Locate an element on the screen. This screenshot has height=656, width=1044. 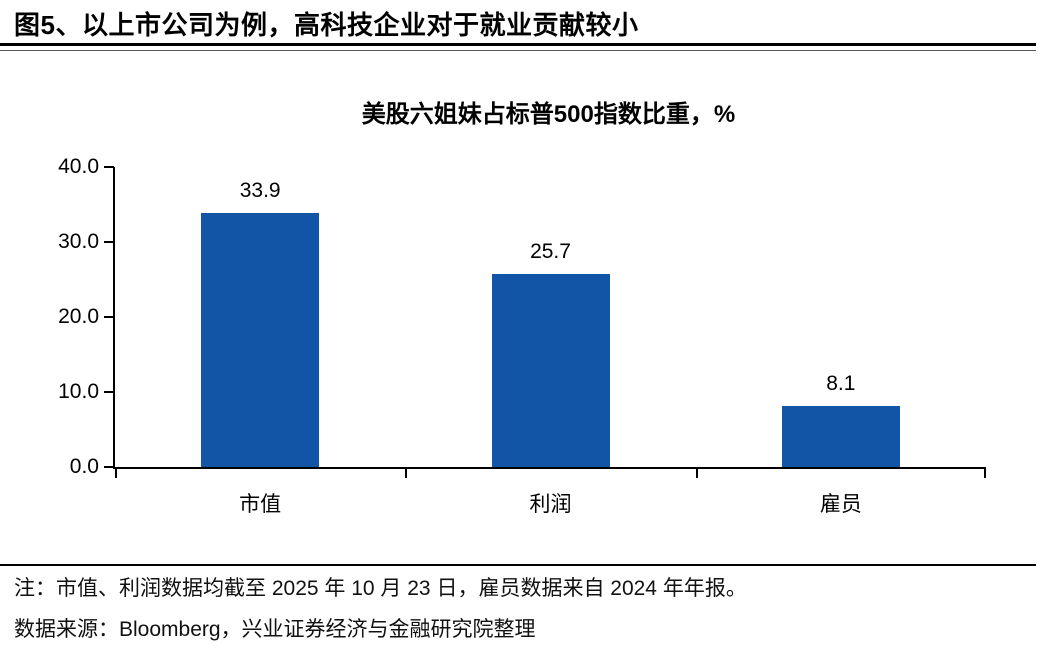
data-source: 数据来源：Bloomberg，兴业证券经济与金融研究院整理 is located at coordinates (275, 629).